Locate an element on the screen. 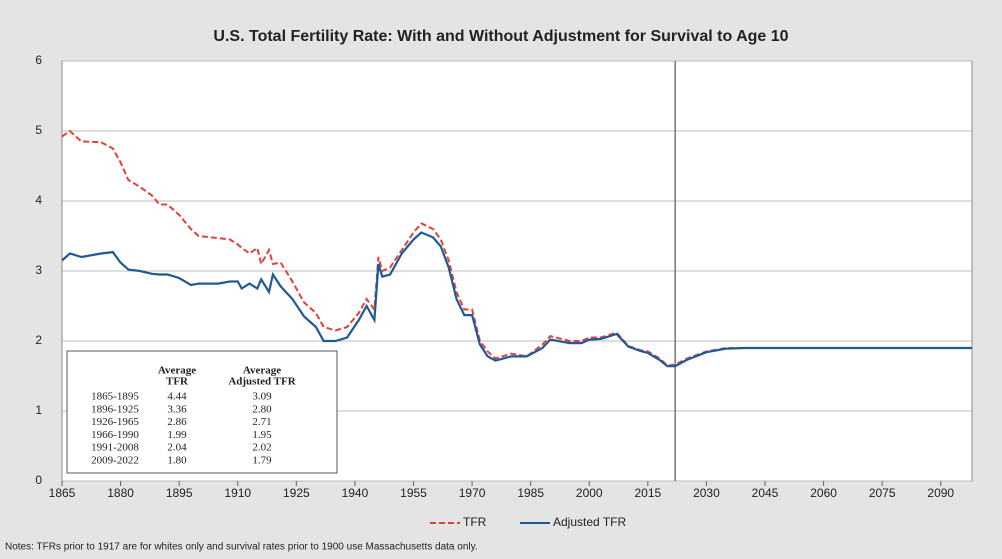  y-tick-label: 3 is located at coordinates (38, 270).